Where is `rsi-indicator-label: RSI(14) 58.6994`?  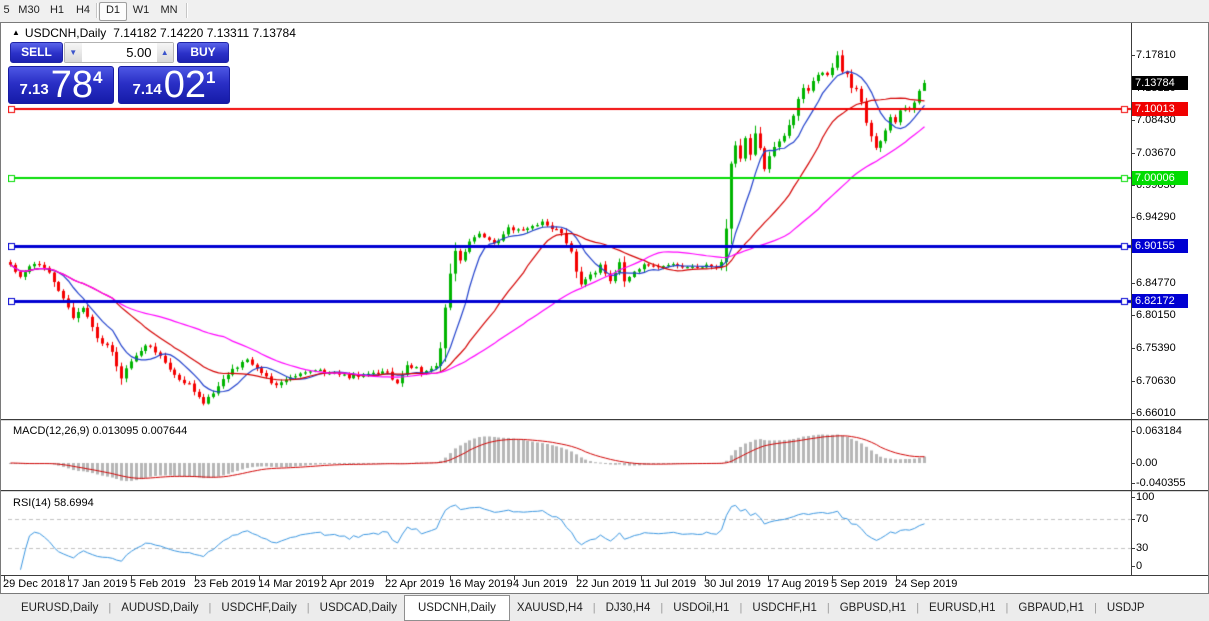 rsi-indicator-label: RSI(14) 58.6994 is located at coordinates (53, 503).